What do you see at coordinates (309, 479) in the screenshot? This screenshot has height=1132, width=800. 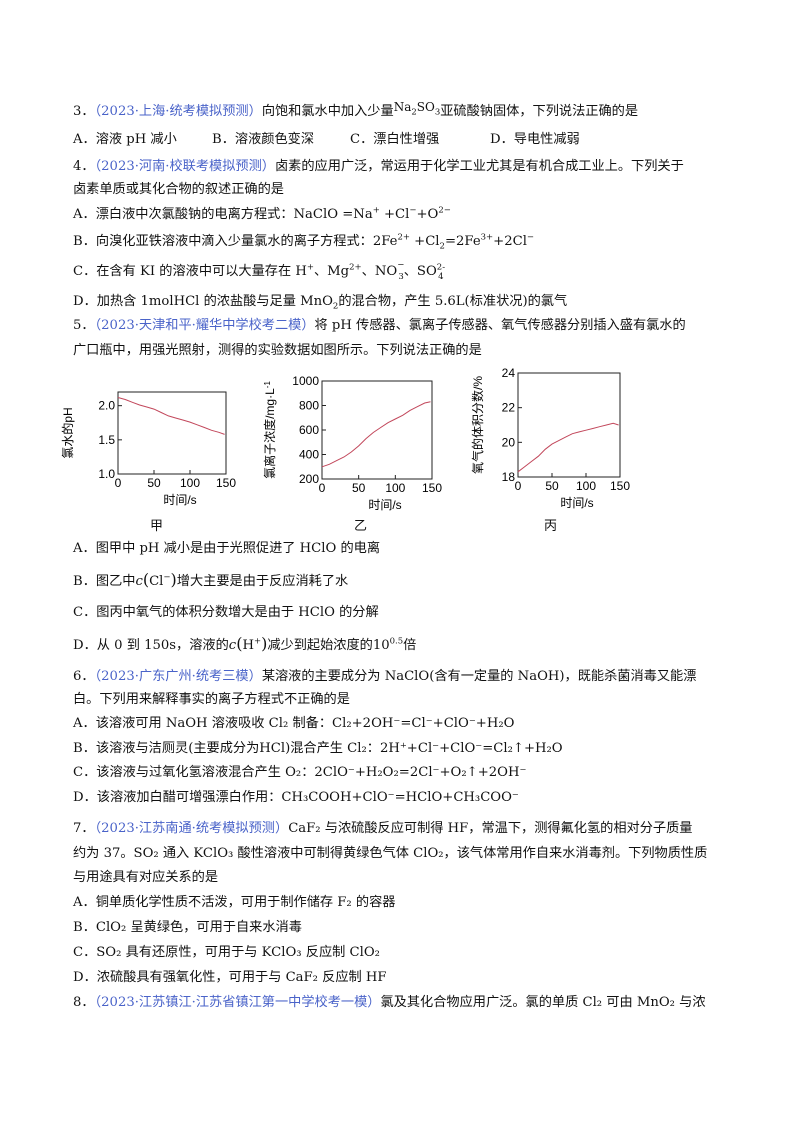 I see `y-tick-label: 200` at bounding box center [309, 479].